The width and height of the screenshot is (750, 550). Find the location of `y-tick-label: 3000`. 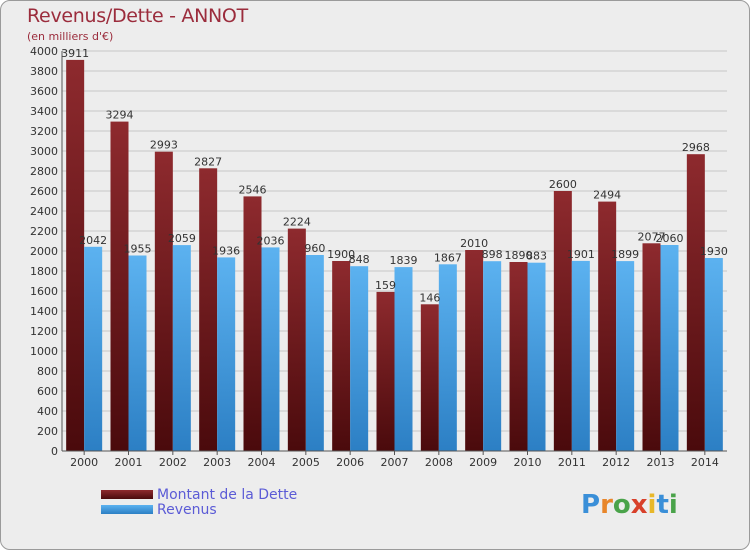

y-tick-label: 3000 is located at coordinates (44, 151).